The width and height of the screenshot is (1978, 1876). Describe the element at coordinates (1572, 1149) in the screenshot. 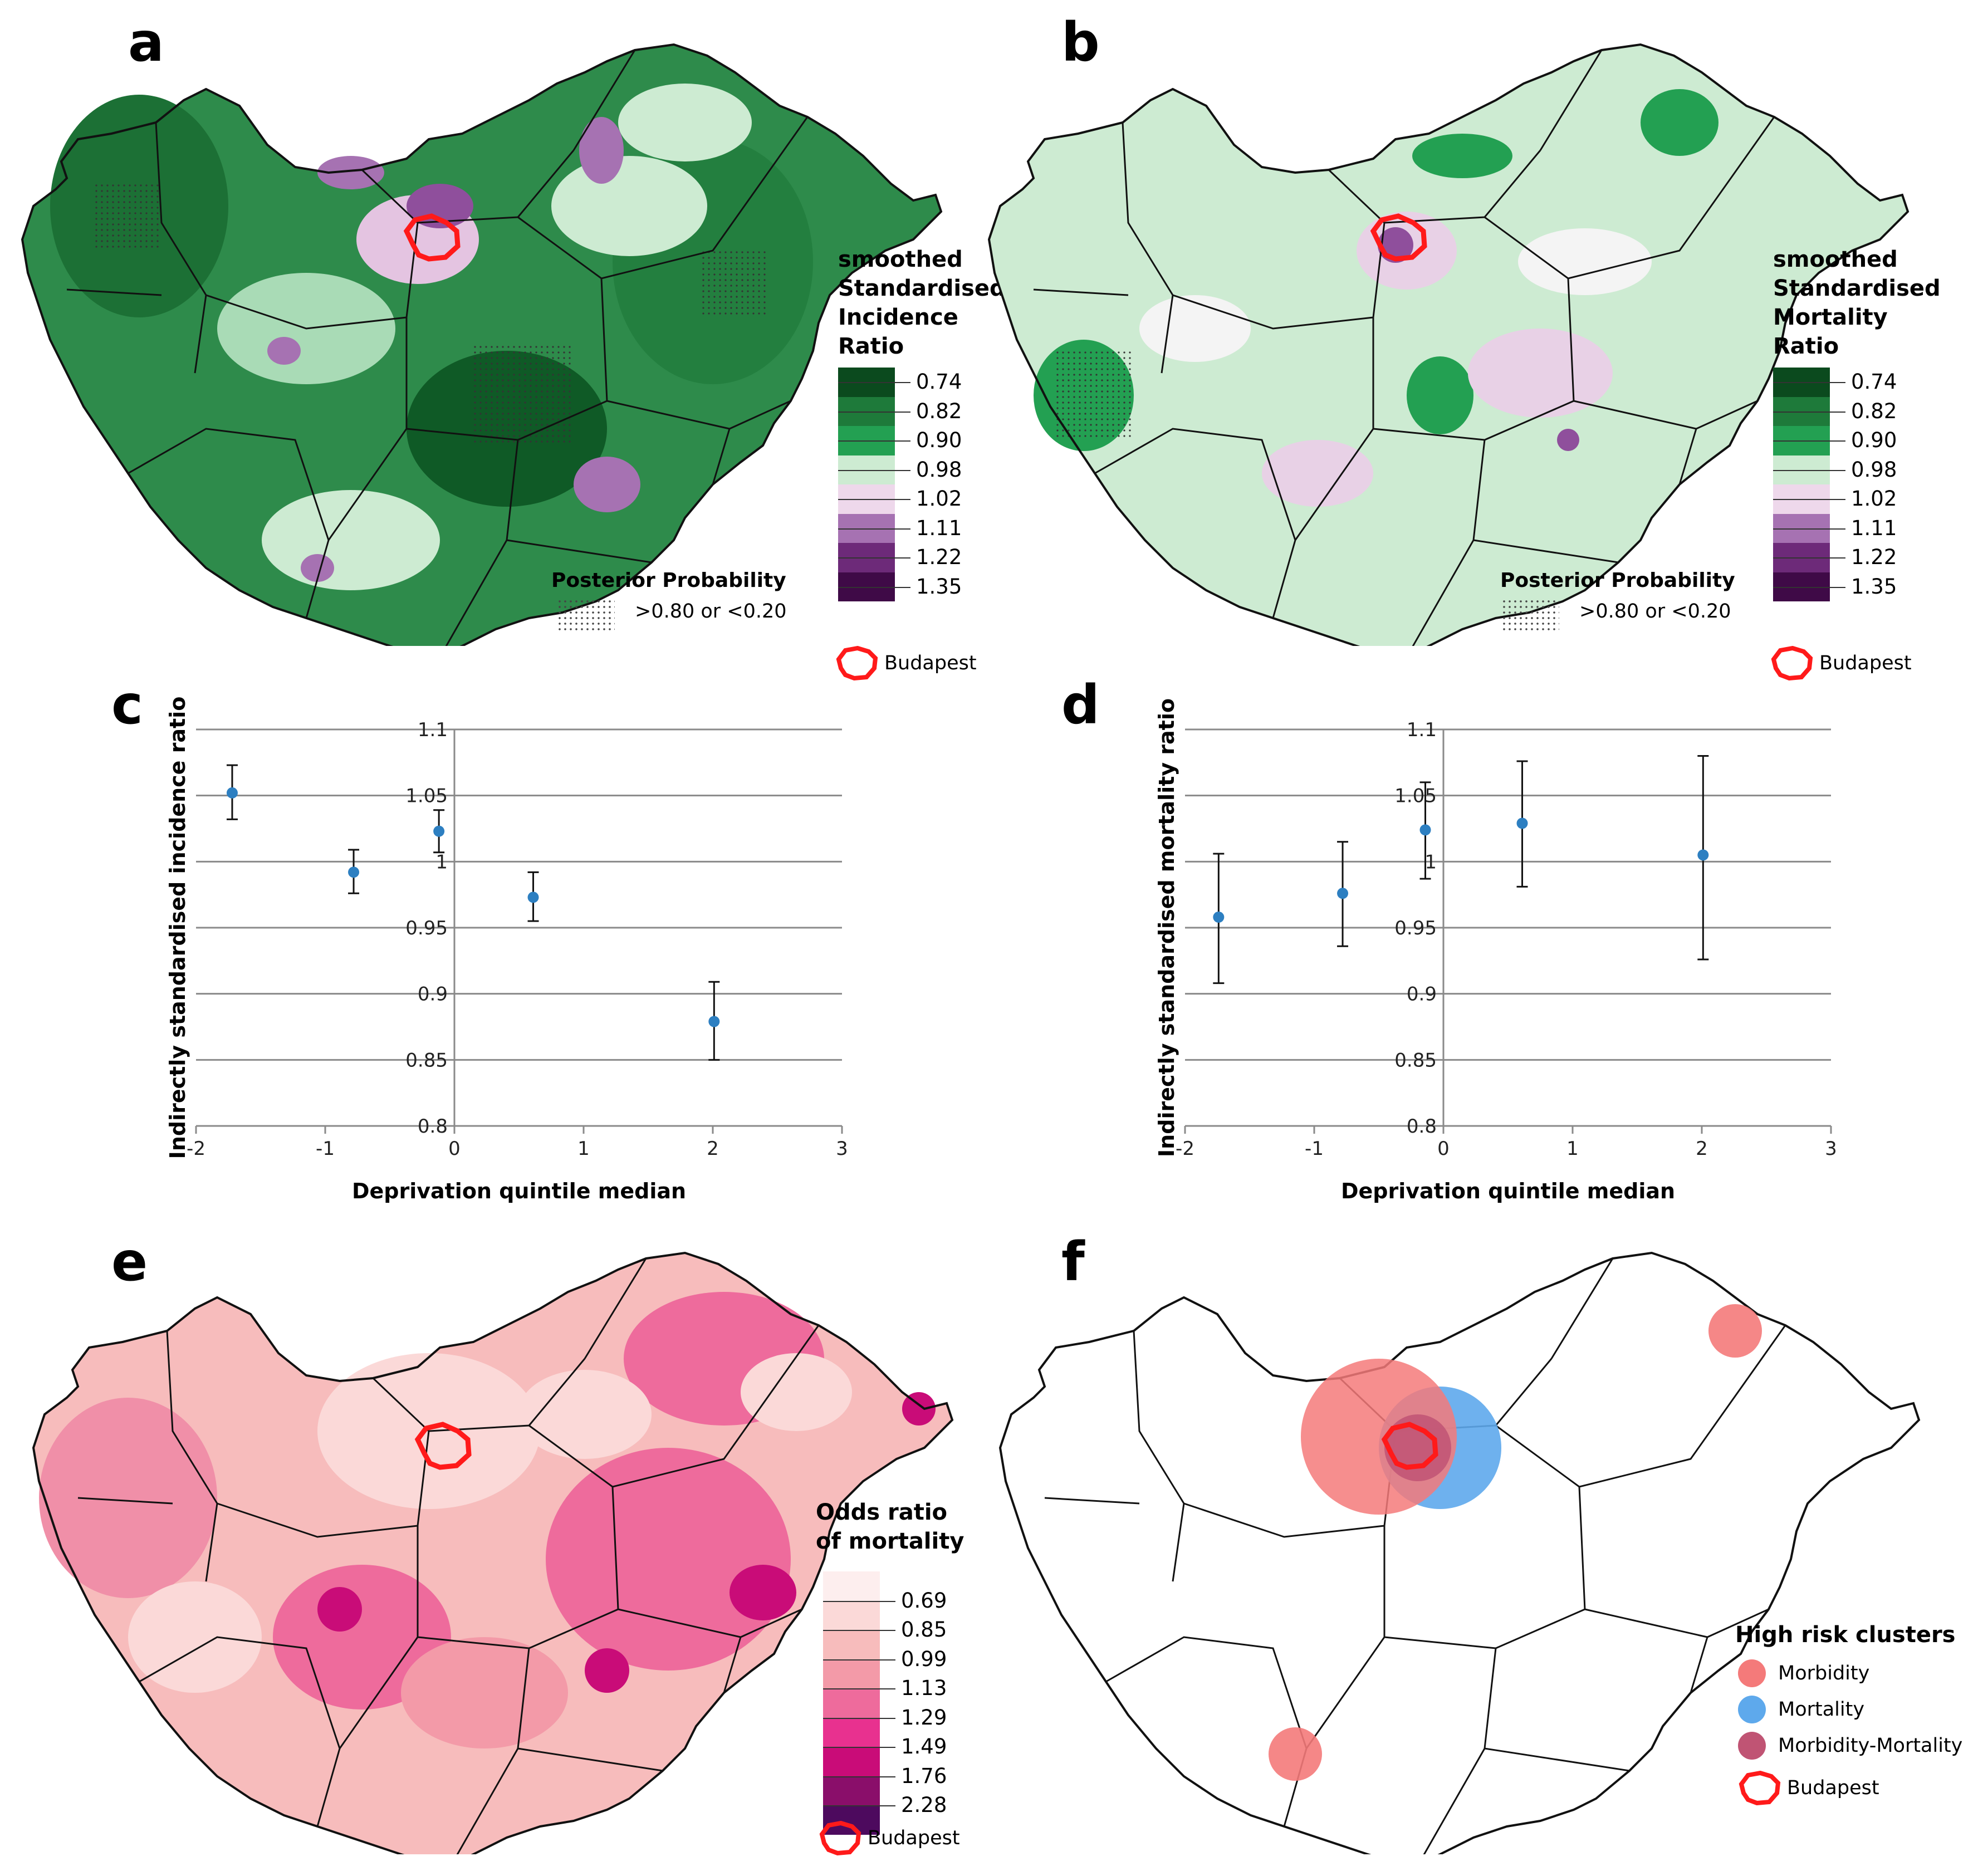

I see `x-tick-d-3: 1` at that location.